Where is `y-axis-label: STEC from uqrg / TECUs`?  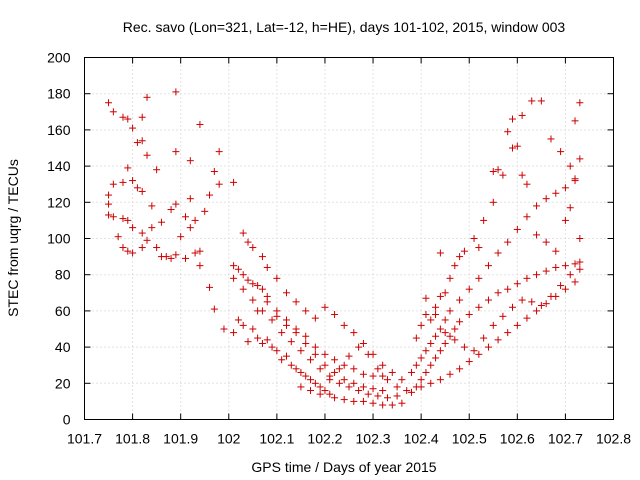 y-axis-label: STEC from uqrg / TECUs is located at coordinates (13, 238).